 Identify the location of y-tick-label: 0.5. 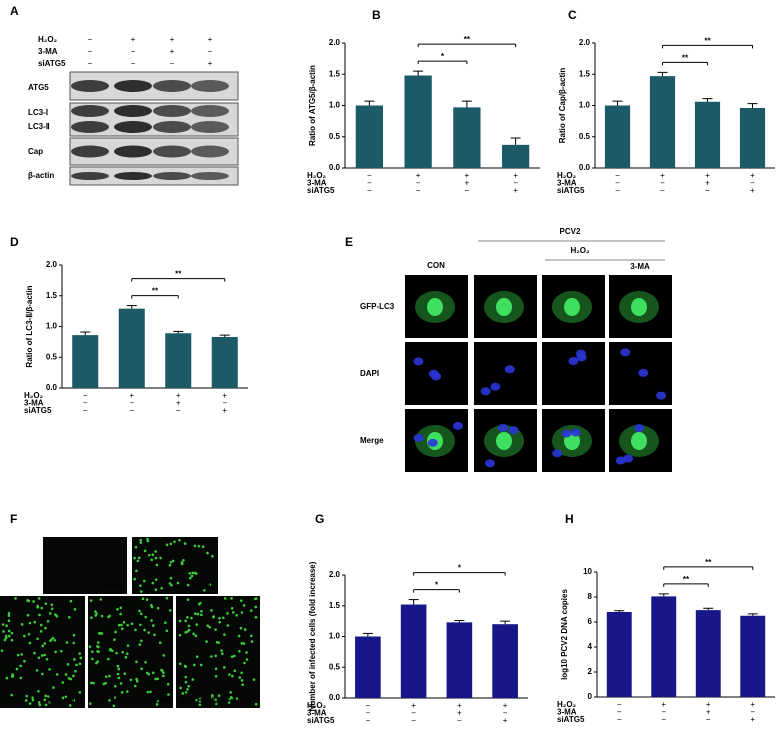
(335, 136).